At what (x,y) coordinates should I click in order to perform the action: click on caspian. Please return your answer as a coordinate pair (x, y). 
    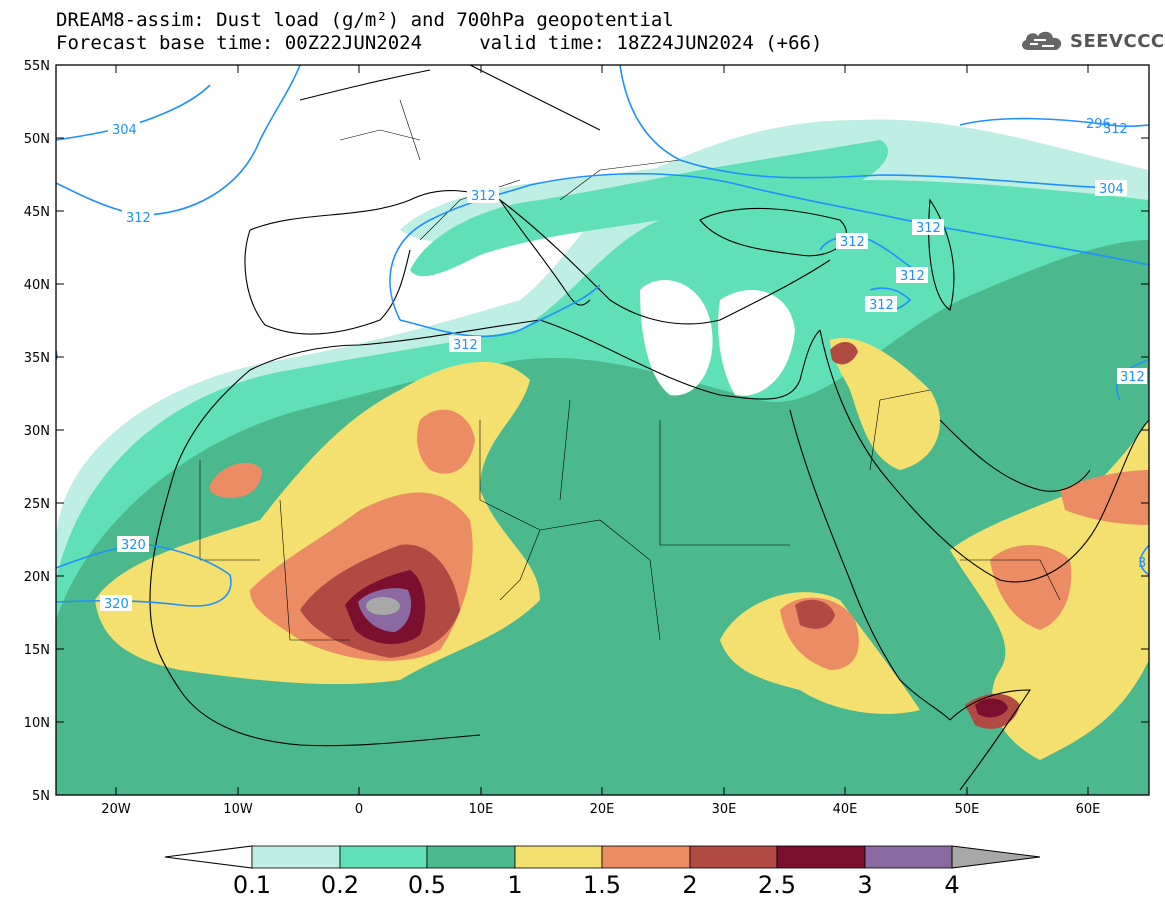
    Looking at the image, I should click on (941, 254).